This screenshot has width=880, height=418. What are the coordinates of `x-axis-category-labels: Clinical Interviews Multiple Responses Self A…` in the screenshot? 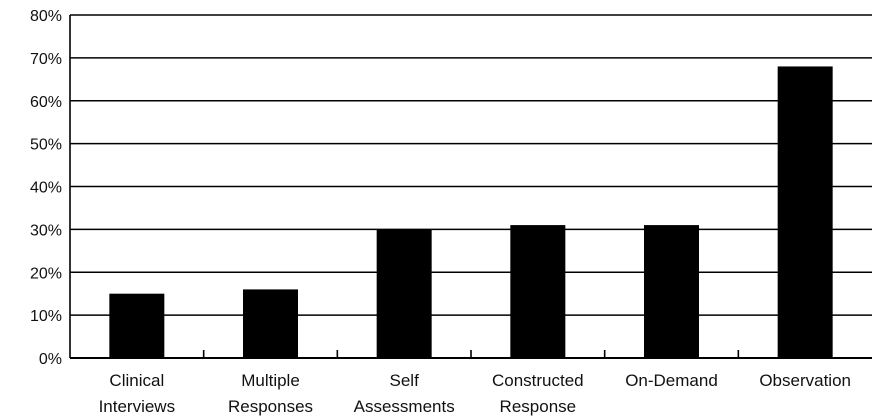 It's located at (475, 393).